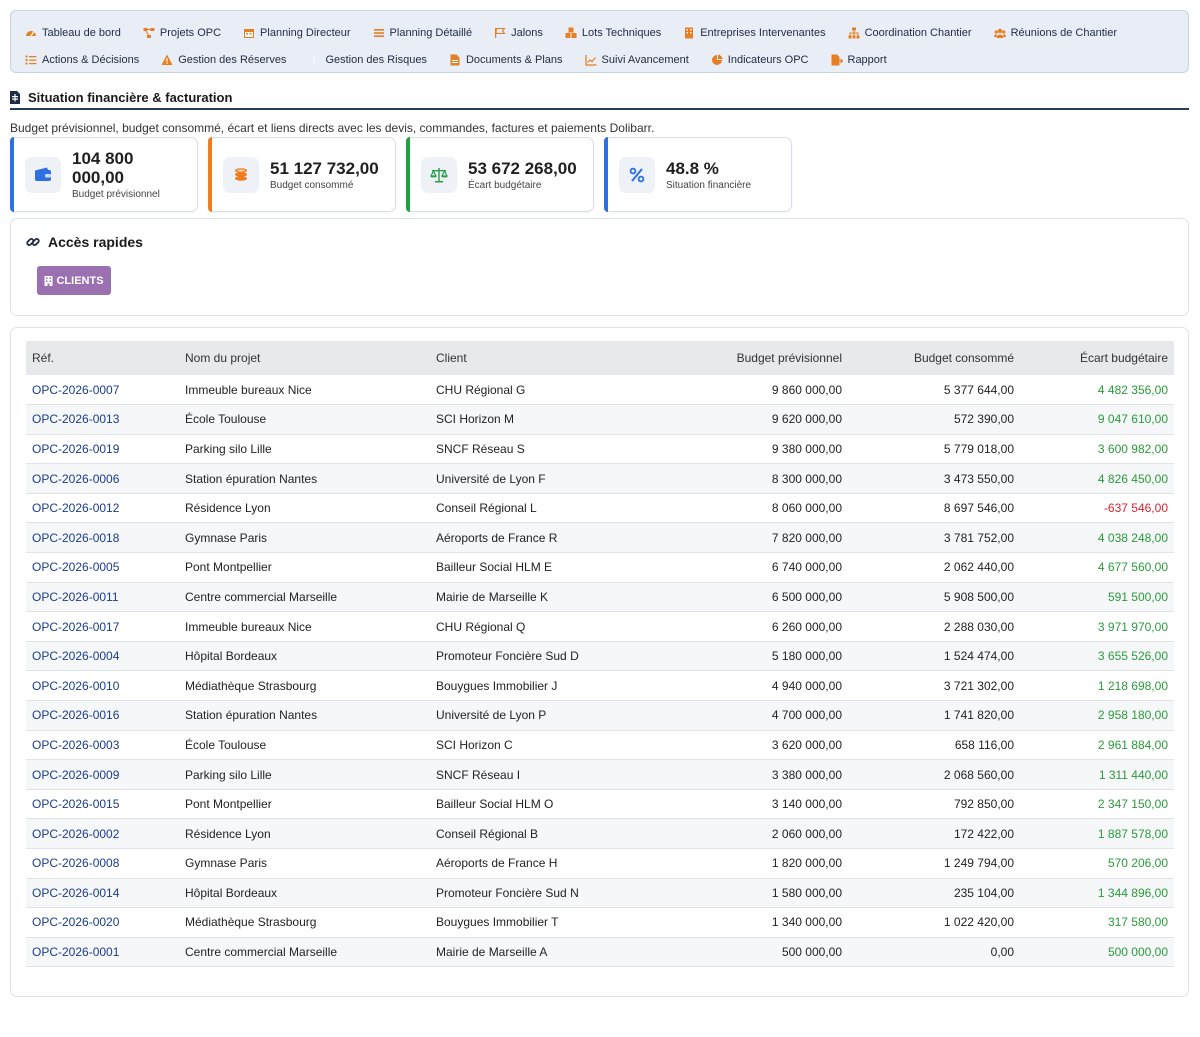 The image size is (1200, 1037). Describe the element at coordinates (76, 419) in the screenshot. I see `project-ref-link: OPC-2026-0013` at that location.